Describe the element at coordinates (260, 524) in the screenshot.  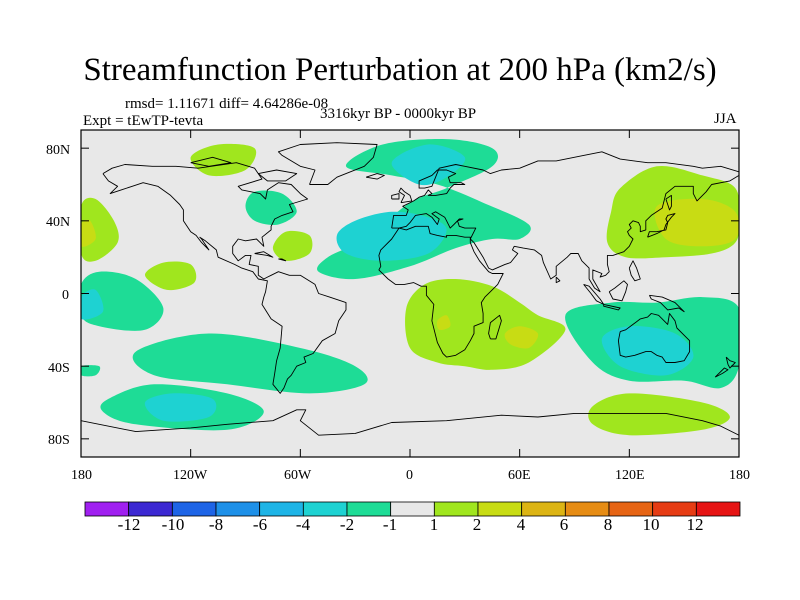
I see `colorbar-label: -6` at that location.